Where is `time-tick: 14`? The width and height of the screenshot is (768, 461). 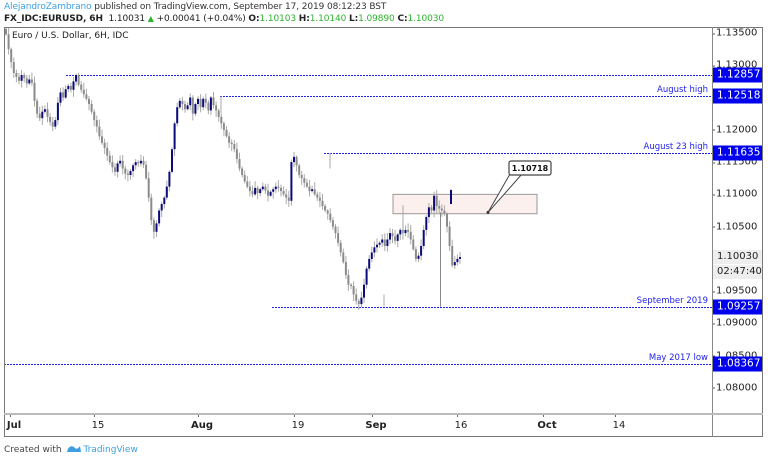
time-tick: 14 is located at coordinates (619, 425).